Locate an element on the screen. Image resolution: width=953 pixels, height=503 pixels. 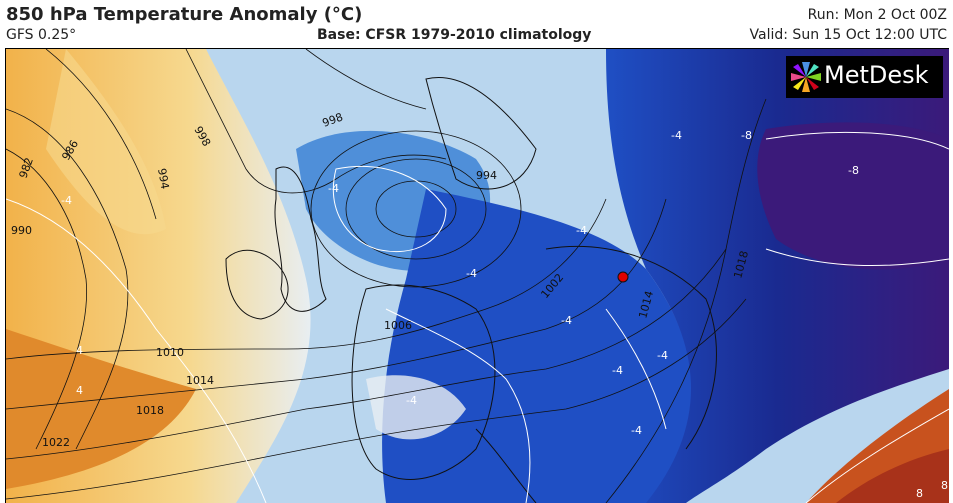
location-marker is located at coordinates (623, 277).